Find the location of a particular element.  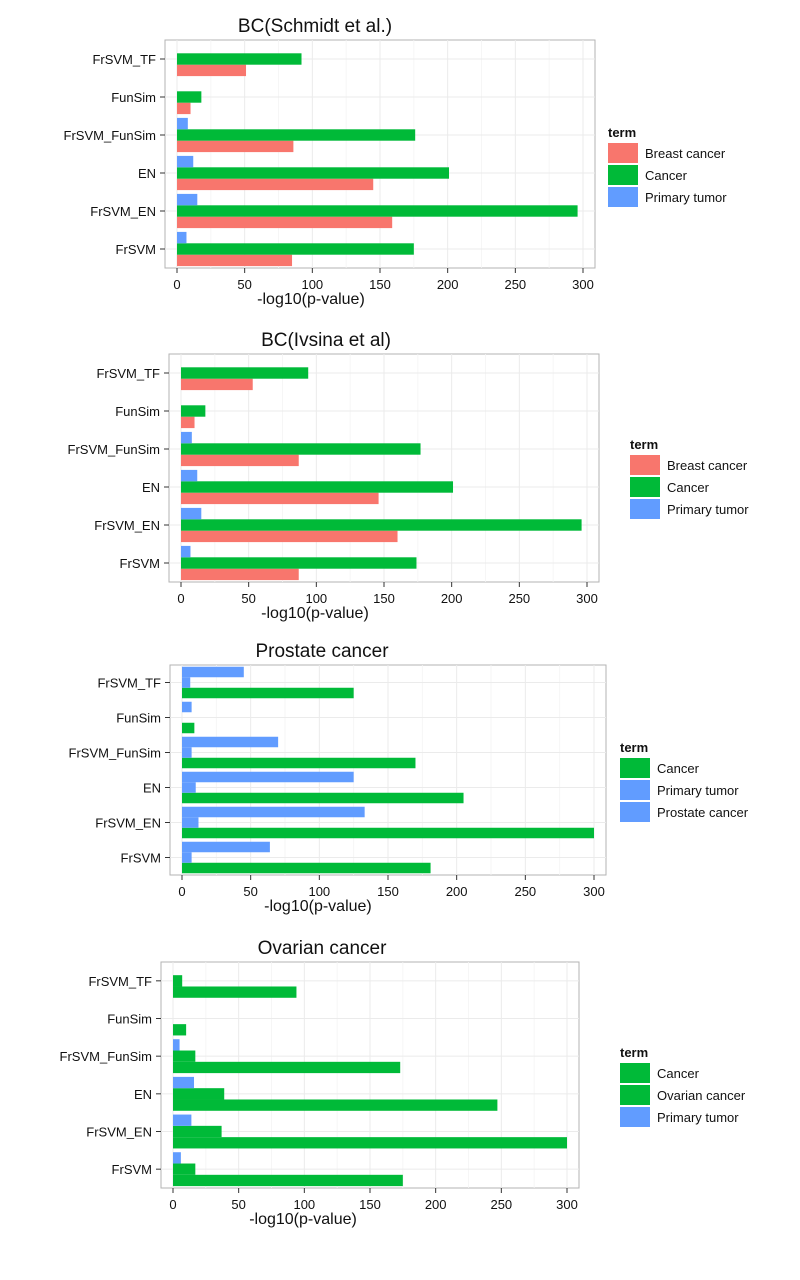

chart-title: Ovarian cancer is located at coordinates (323, 948).